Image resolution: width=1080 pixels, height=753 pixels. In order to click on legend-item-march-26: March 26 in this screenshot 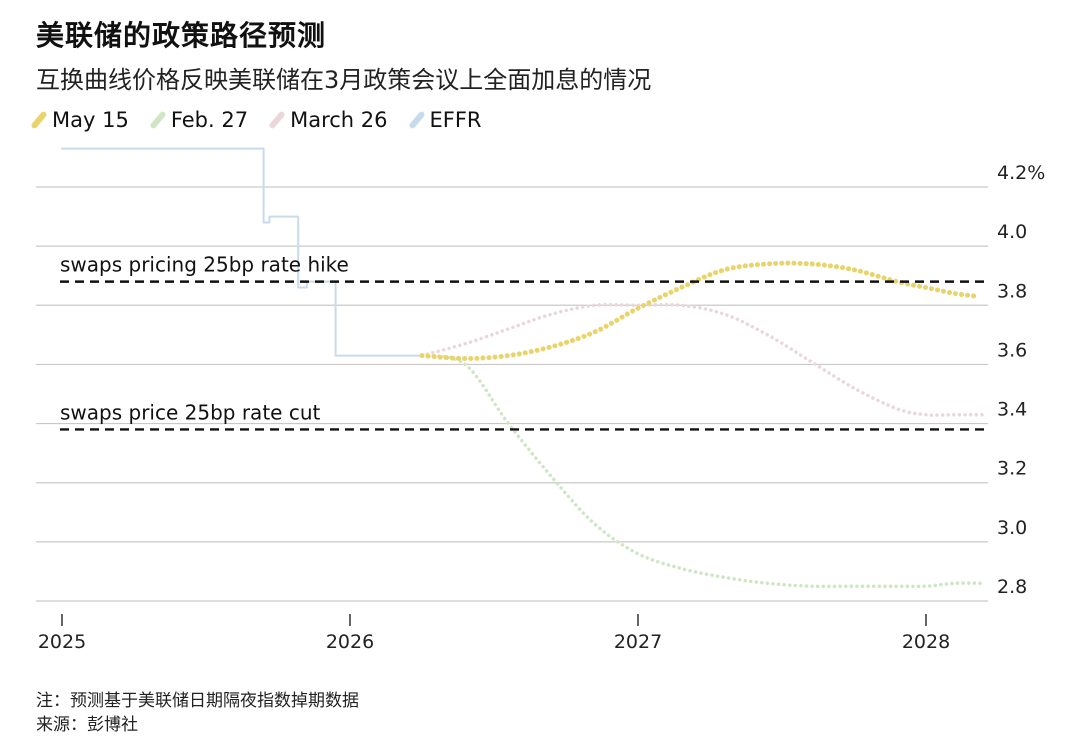, I will do `click(328, 120)`.